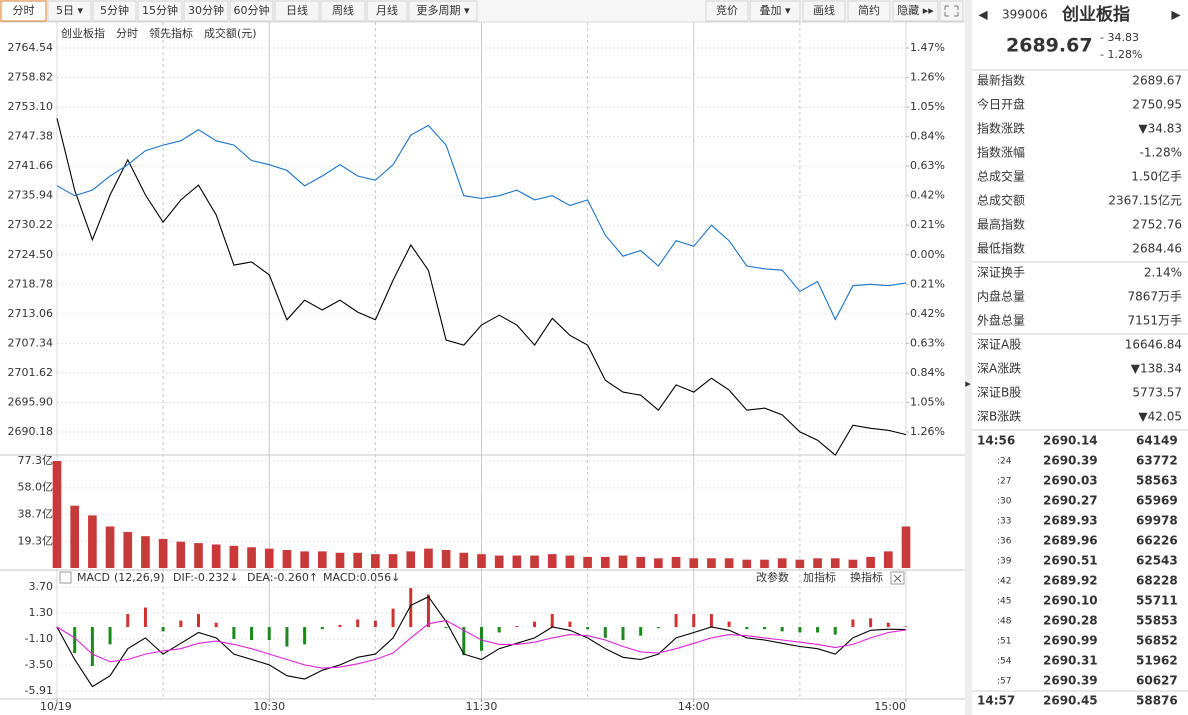 The width and height of the screenshot is (1188, 715). I want to click on y2-tick-label: 0.00%, so click(927, 254).